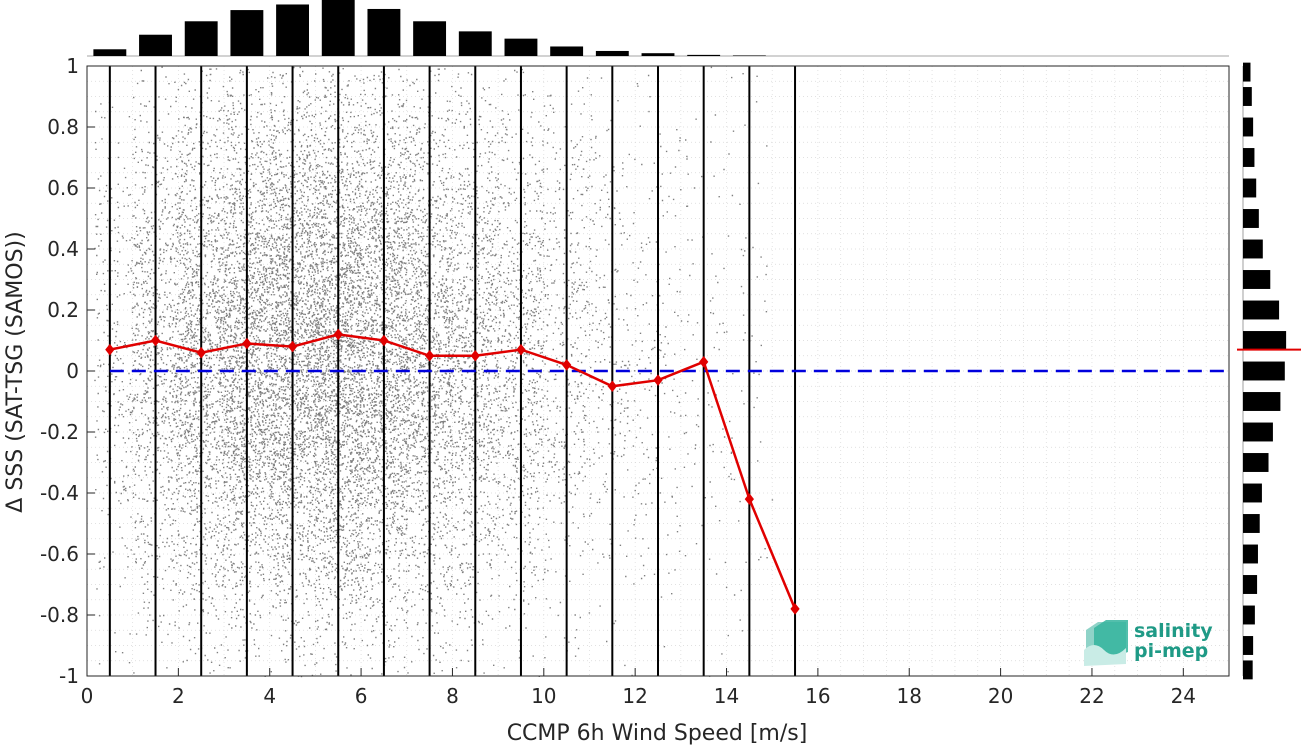 This screenshot has width=1302, height=747. Describe the element at coordinates (543, 696) in the screenshot. I see `x-tick-label: 10` at that location.